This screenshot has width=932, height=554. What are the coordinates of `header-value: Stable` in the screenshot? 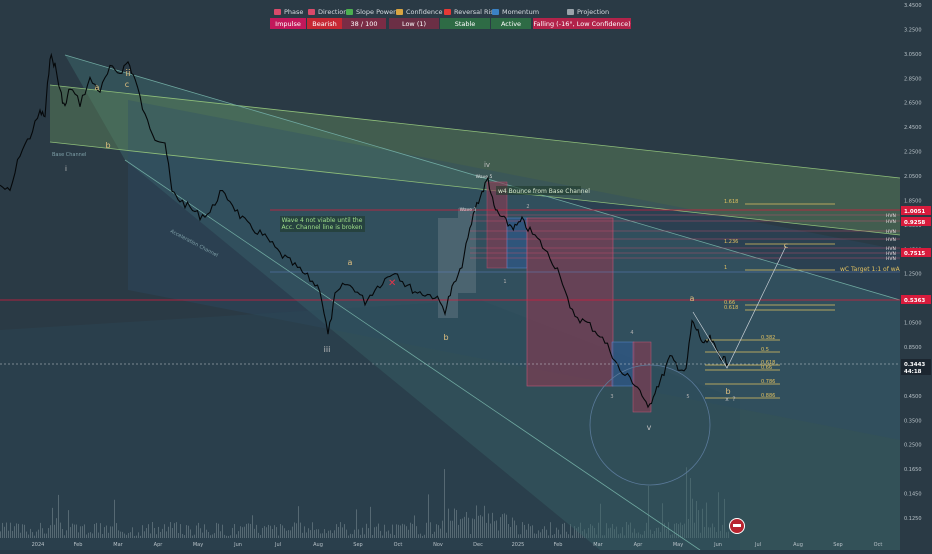 It's located at (465, 23).